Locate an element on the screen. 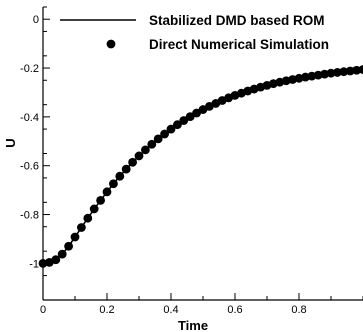  y-tick-label: -0.2 is located at coordinates (29, 69).